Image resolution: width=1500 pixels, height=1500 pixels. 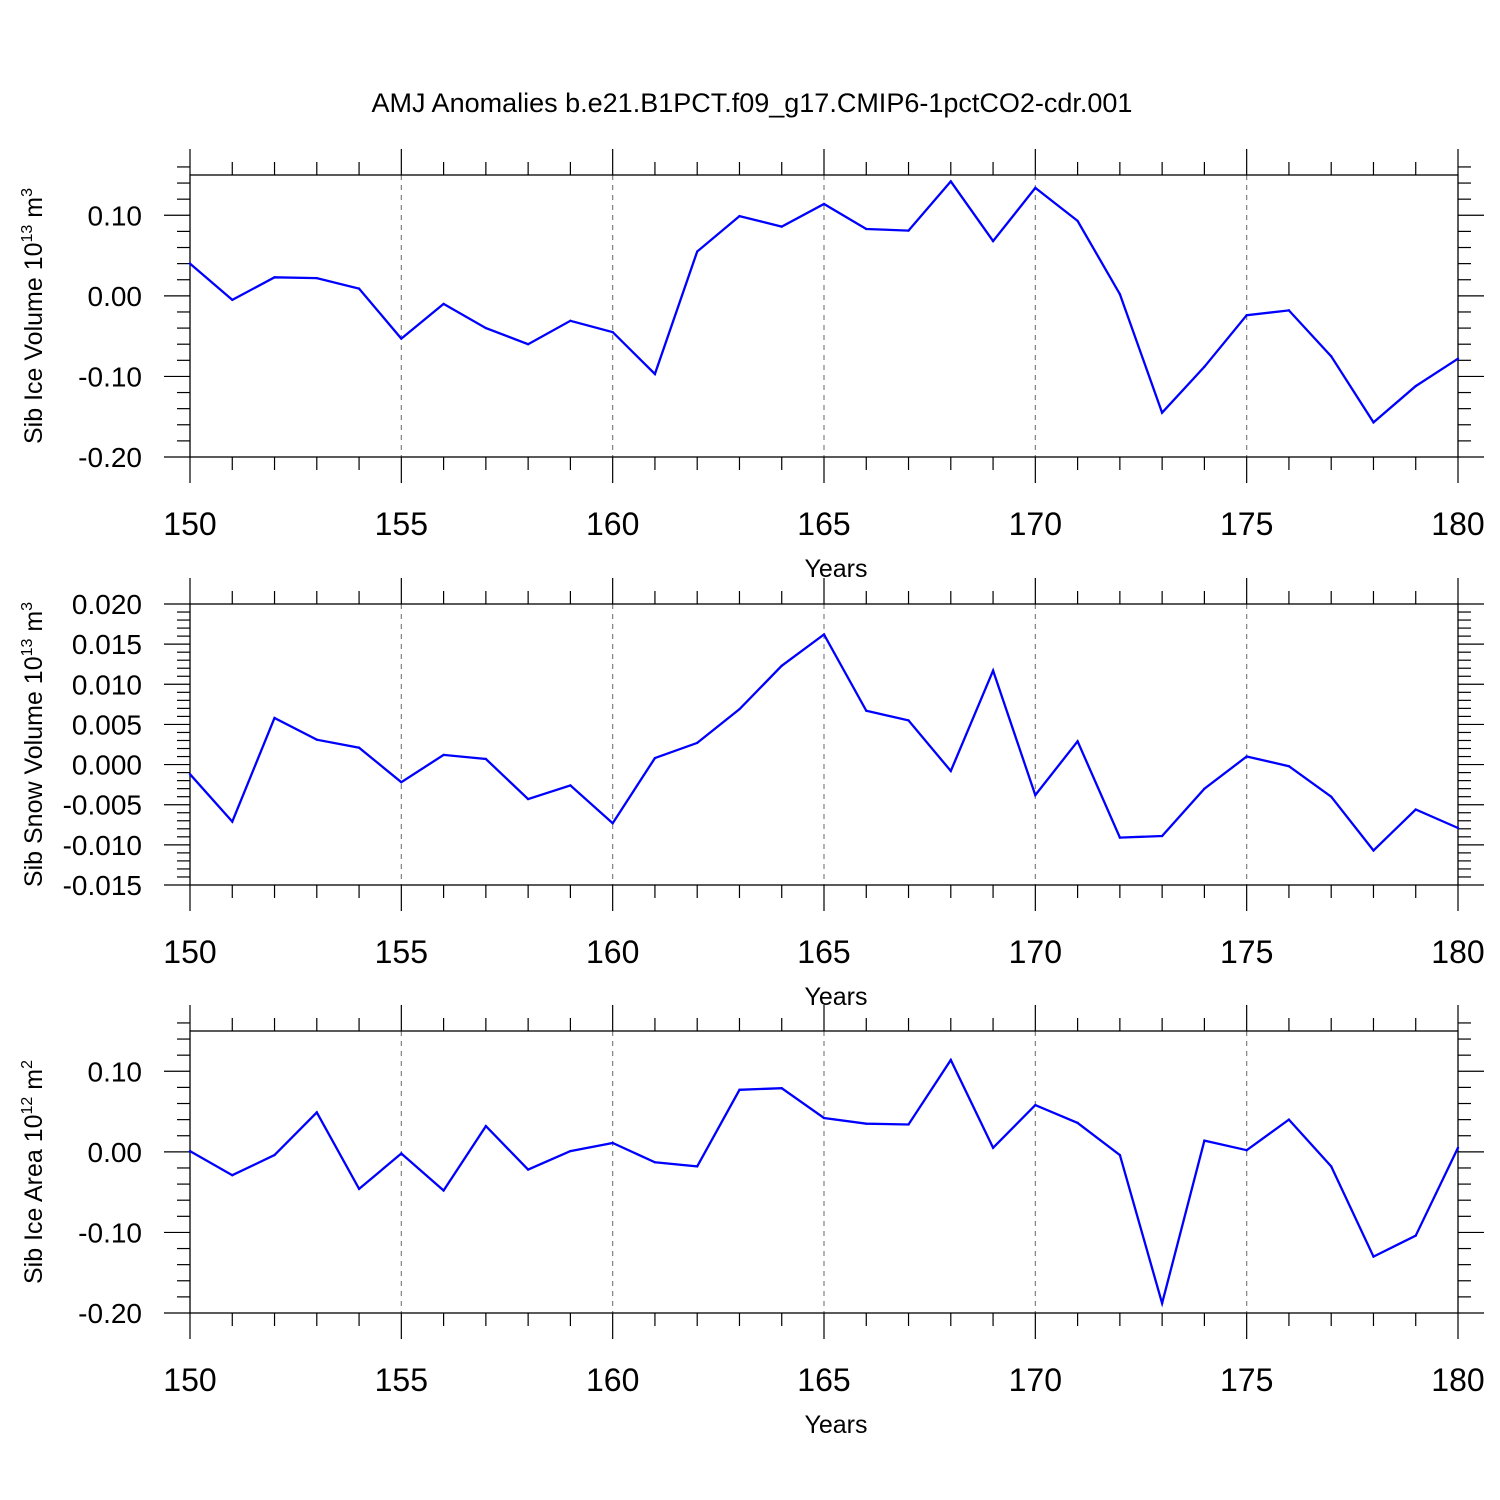 I want to click on x-axis-title: Years, so click(x=835, y=997).